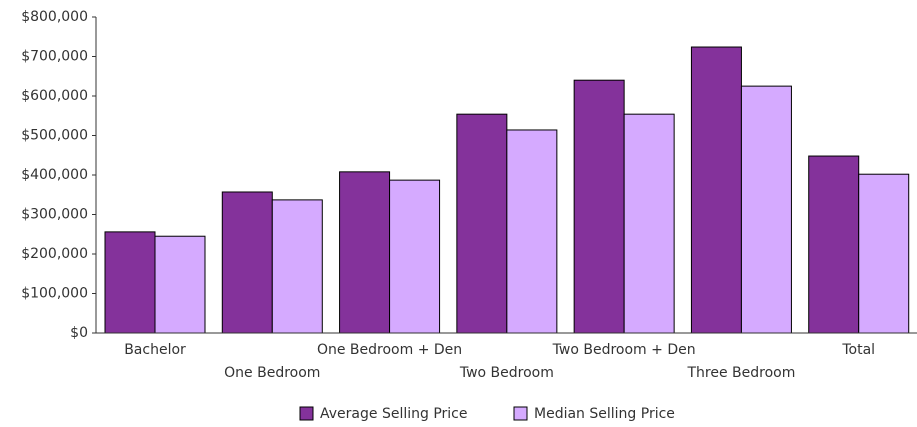 This screenshot has height=427, width=917. What do you see at coordinates (155, 350) in the screenshot?
I see `x-tick-label: Bachelor` at bounding box center [155, 350].